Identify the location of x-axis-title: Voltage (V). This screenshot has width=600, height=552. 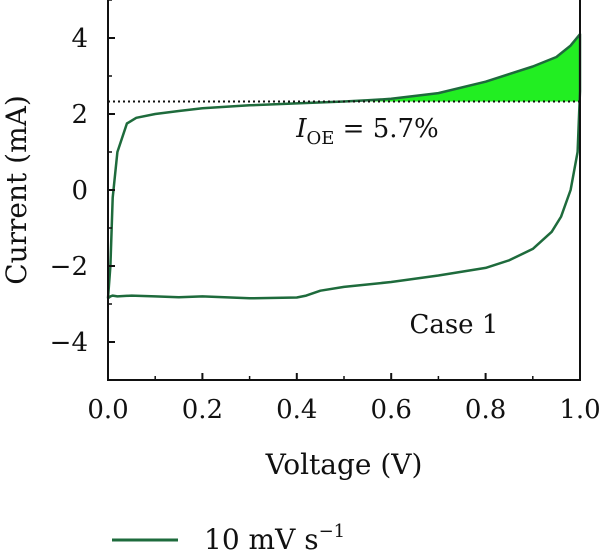
(344, 464).